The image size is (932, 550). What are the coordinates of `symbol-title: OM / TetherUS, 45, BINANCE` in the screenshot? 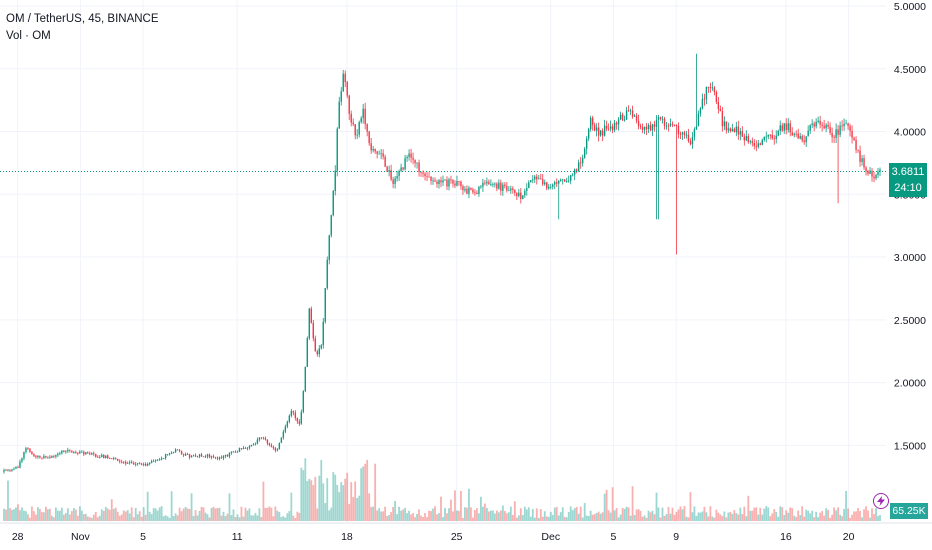 It's located at (82, 19).